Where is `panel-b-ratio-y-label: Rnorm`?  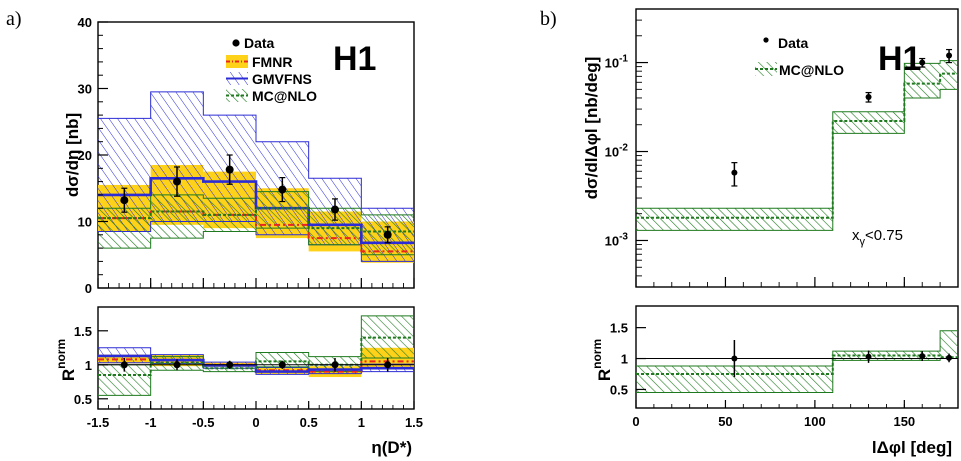 panel-b-ratio-y-label: Rnorm is located at coordinates (602, 360).